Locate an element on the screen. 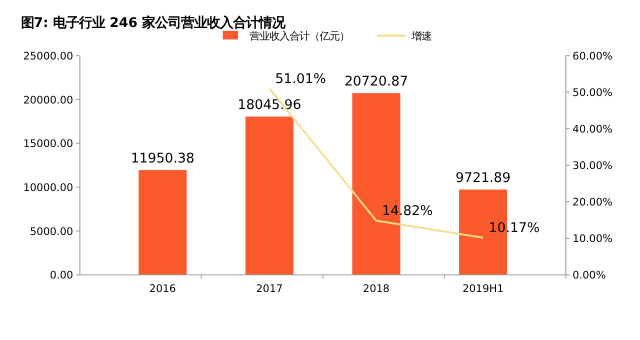  y2-tick-label: 60.00% is located at coordinates (592, 56).